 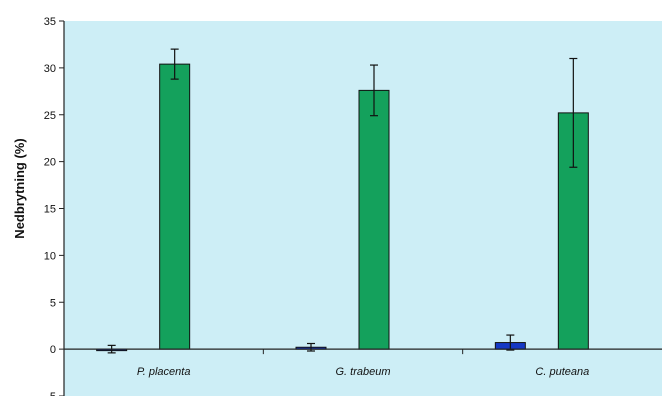 What do you see at coordinates (363, 363) in the screenshot?
I see `x-ticks: P. placenta G. trabeum C. puteana` at bounding box center [363, 363].